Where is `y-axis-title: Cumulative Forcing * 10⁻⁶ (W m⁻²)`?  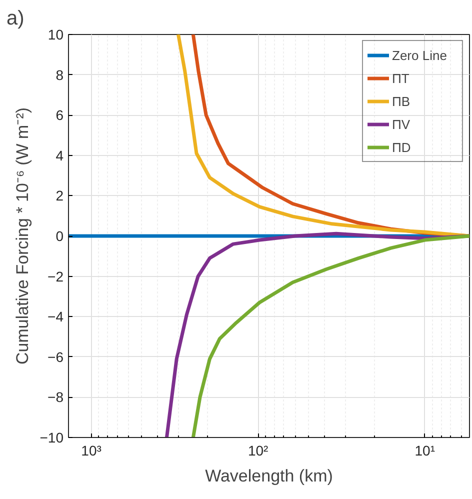
y-axis-title: Cumulative Forcing * 10⁻⁶ (W m⁻²) is located at coordinates (22, 236).